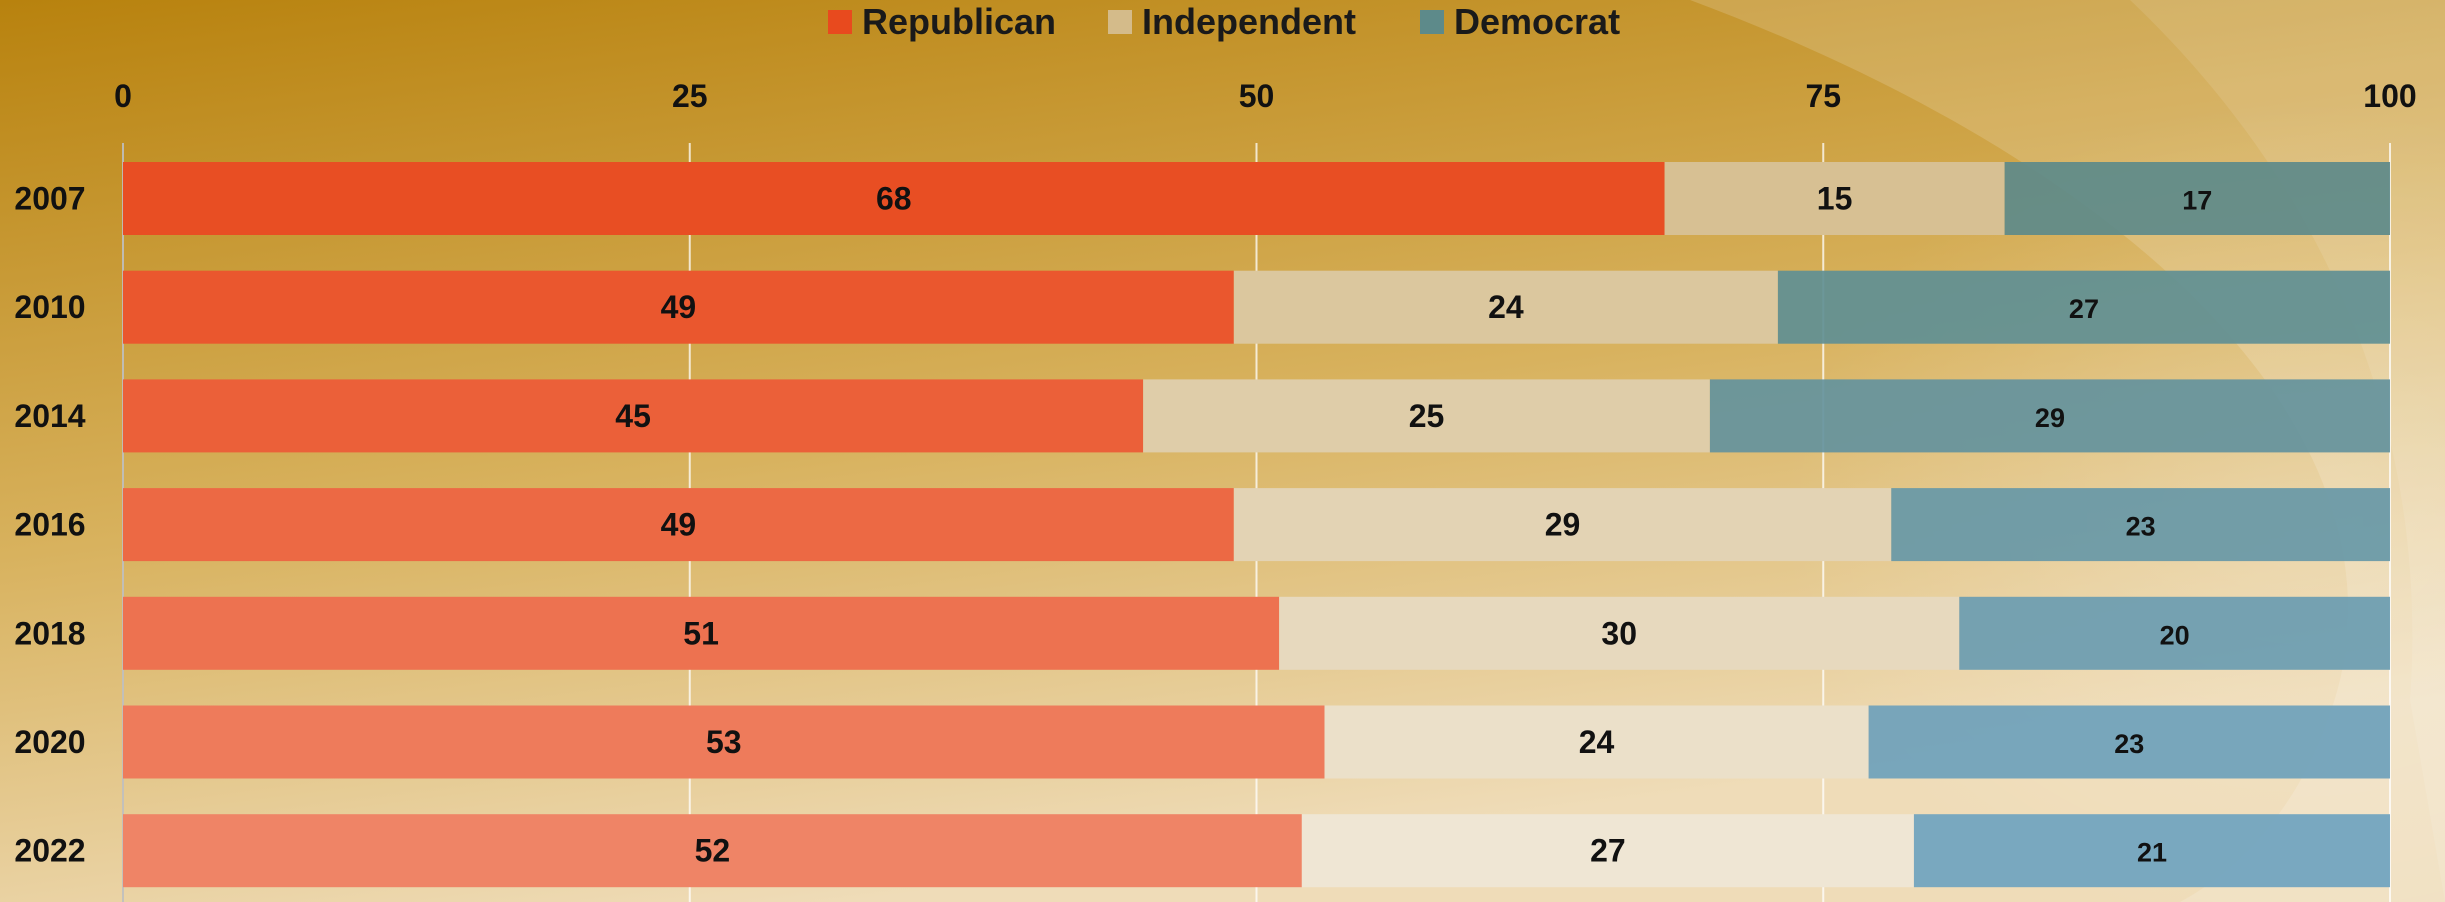  I want to click on data-label-democrat: 21, so click(2152, 853).